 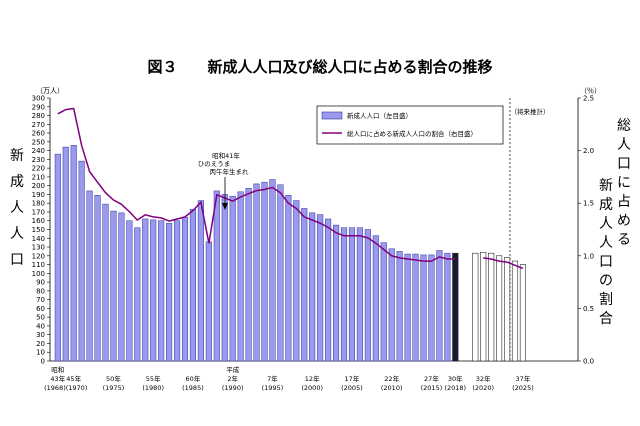 What do you see at coordinates (530, 111) in the screenshot?
I see `projection-label: （将来推計）` at bounding box center [530, 111].